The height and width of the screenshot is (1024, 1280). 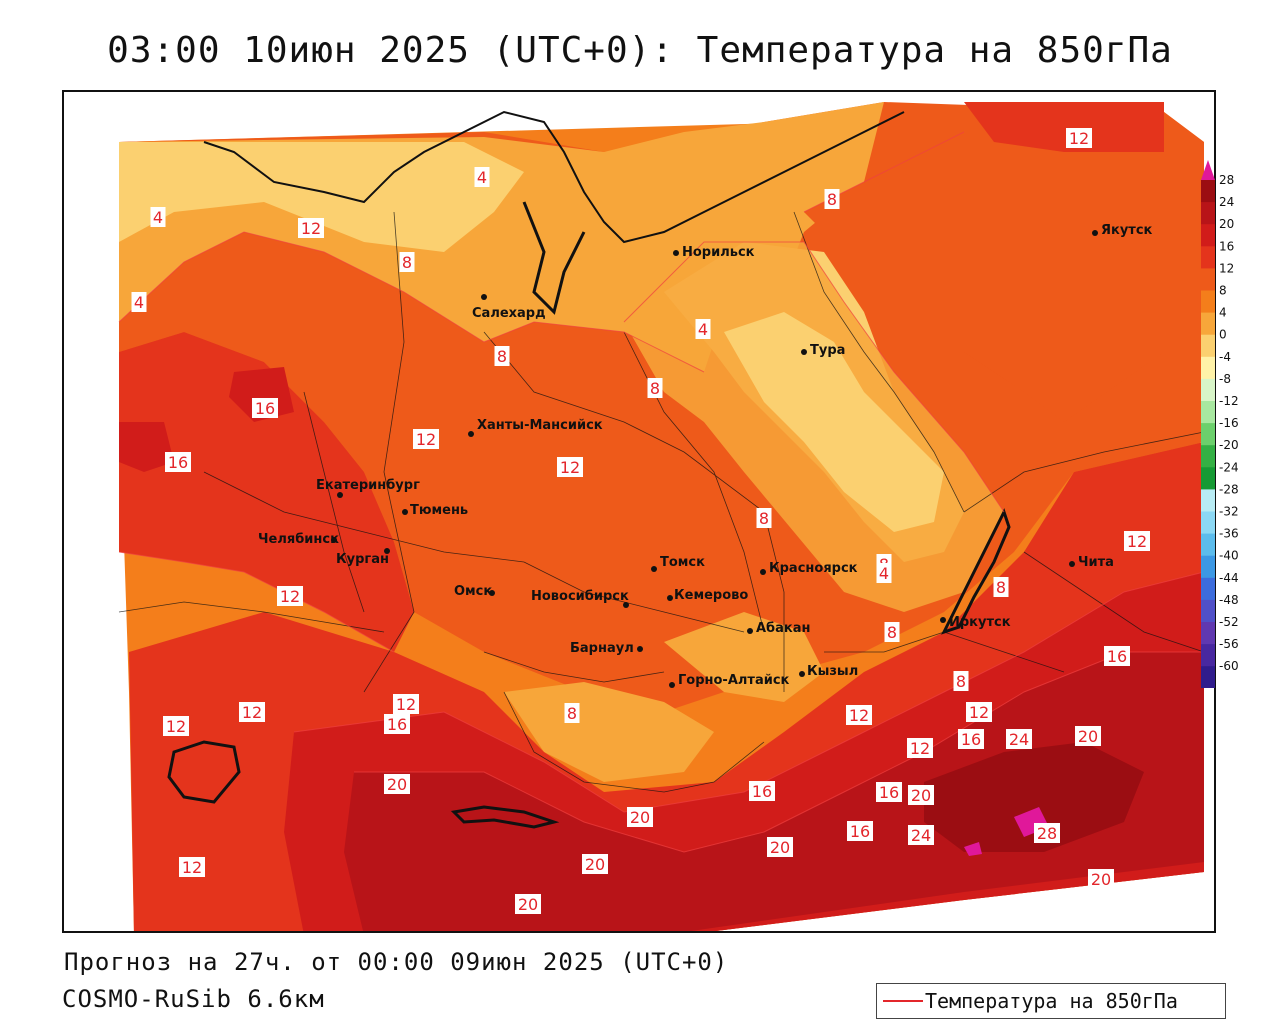 What do you see at coordinates (362, 559) in the screenshot?
I see `svg-text: Курган` at bounding box center [362, 559].